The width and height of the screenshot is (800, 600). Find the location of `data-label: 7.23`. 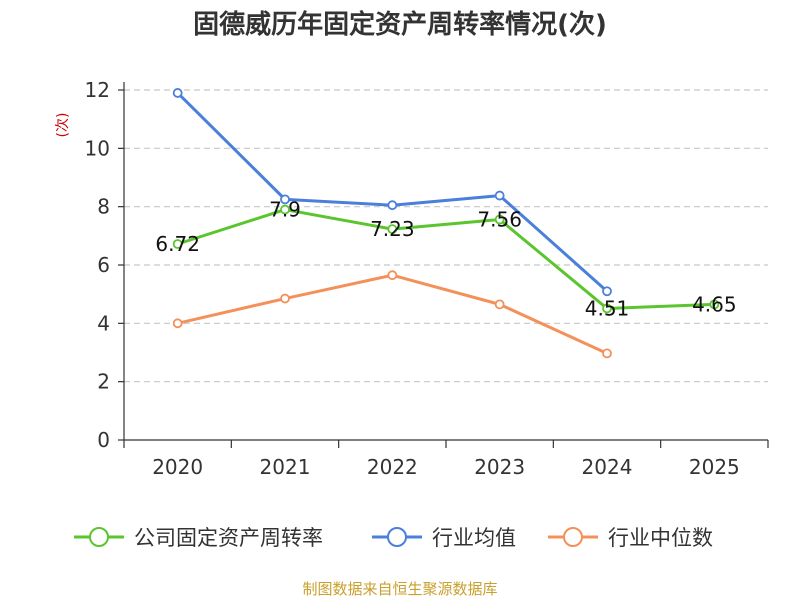

data-label: 7.23 is located at coordinates (392, 229).